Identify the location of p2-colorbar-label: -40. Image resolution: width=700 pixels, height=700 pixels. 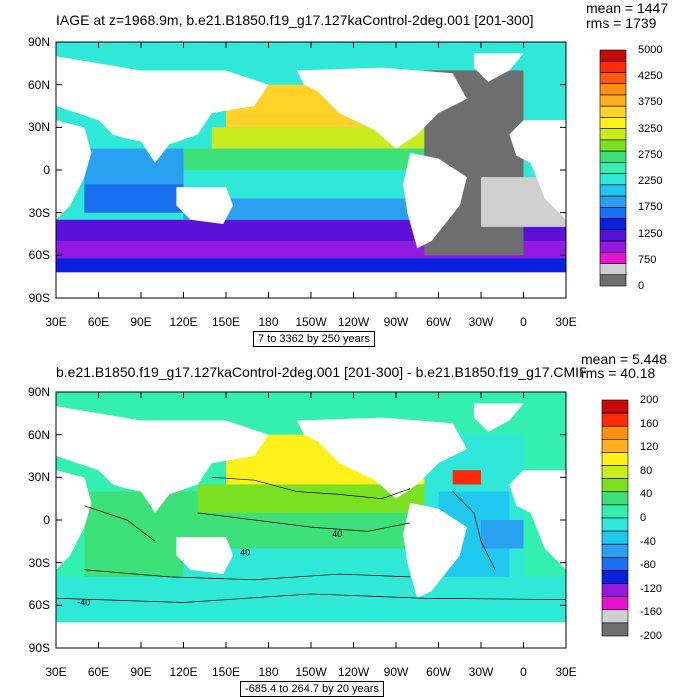
(648, 541).